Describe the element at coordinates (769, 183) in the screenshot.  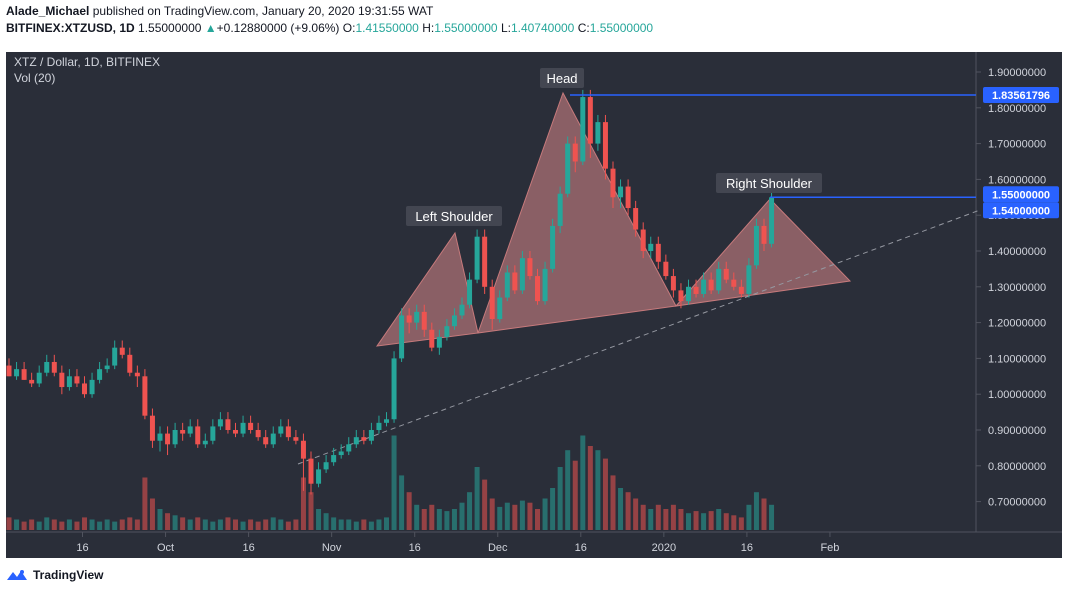
I see `right-shoulder-annotation: Right Shoulder` at that location.